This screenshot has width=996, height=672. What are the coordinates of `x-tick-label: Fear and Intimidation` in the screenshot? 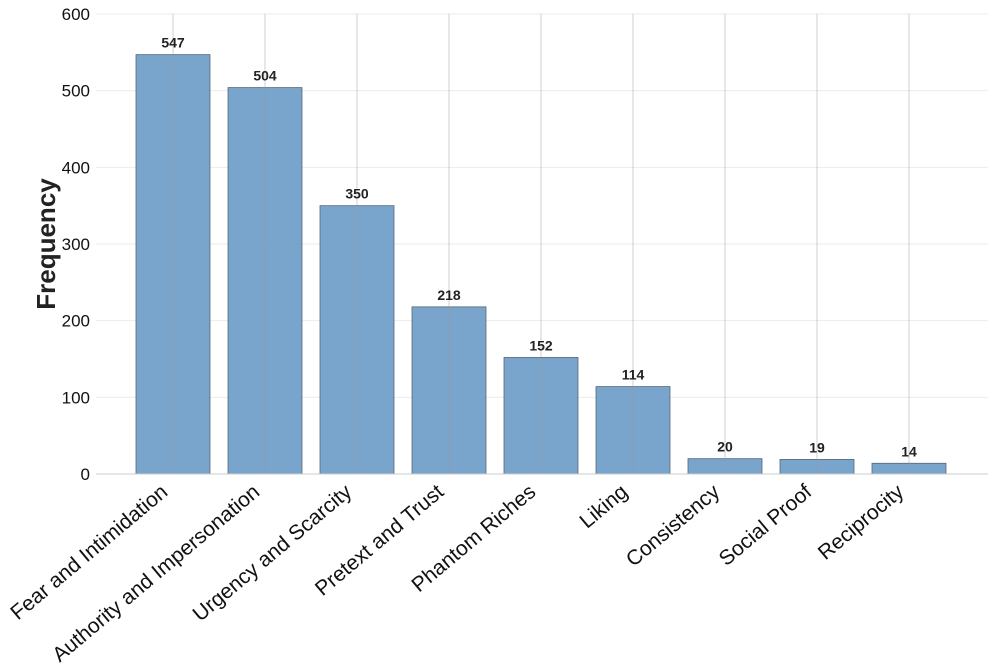 It's located at (89, 552).